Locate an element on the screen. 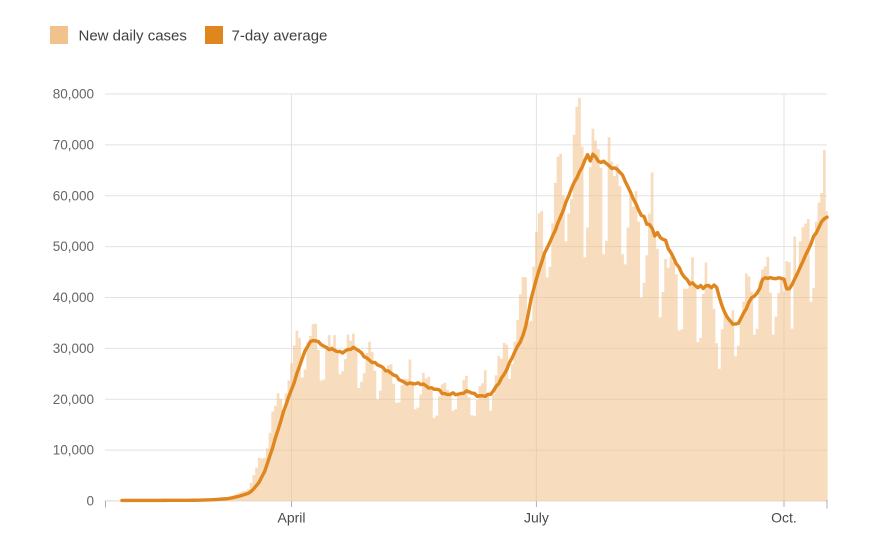 This screenshot has width=880, height=547. svg-text: 50,000 is located at coordinates (73, 246).